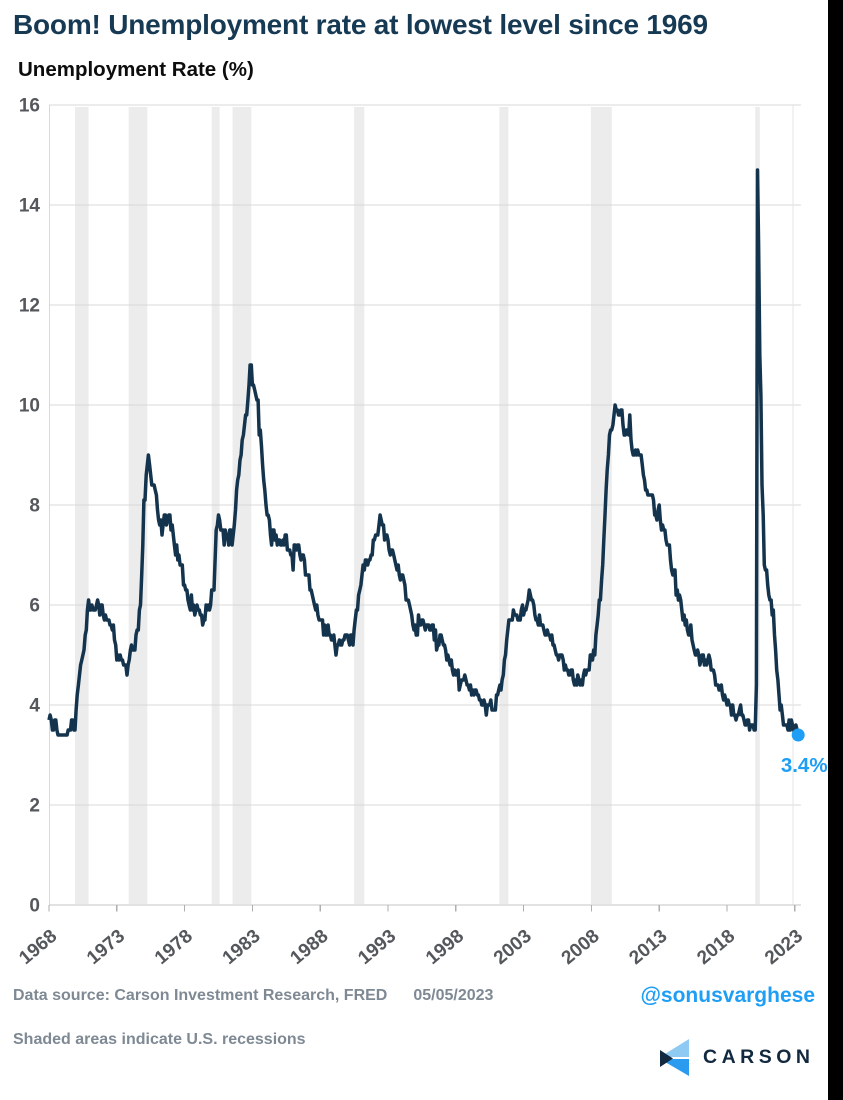  I want to click on x-tick-label: 1978, so click(174, 947).